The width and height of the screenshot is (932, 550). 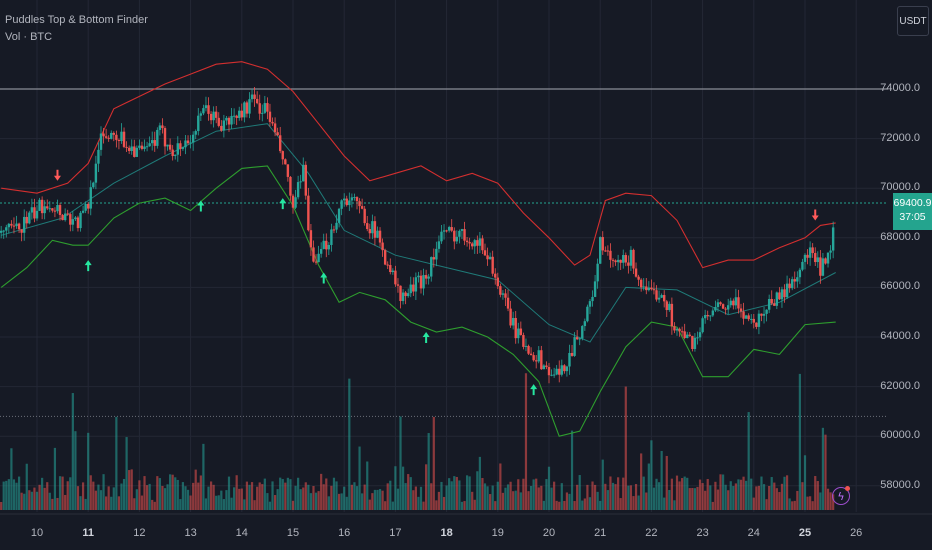 I want to click on alert-dot, so click(x=847, y=488).